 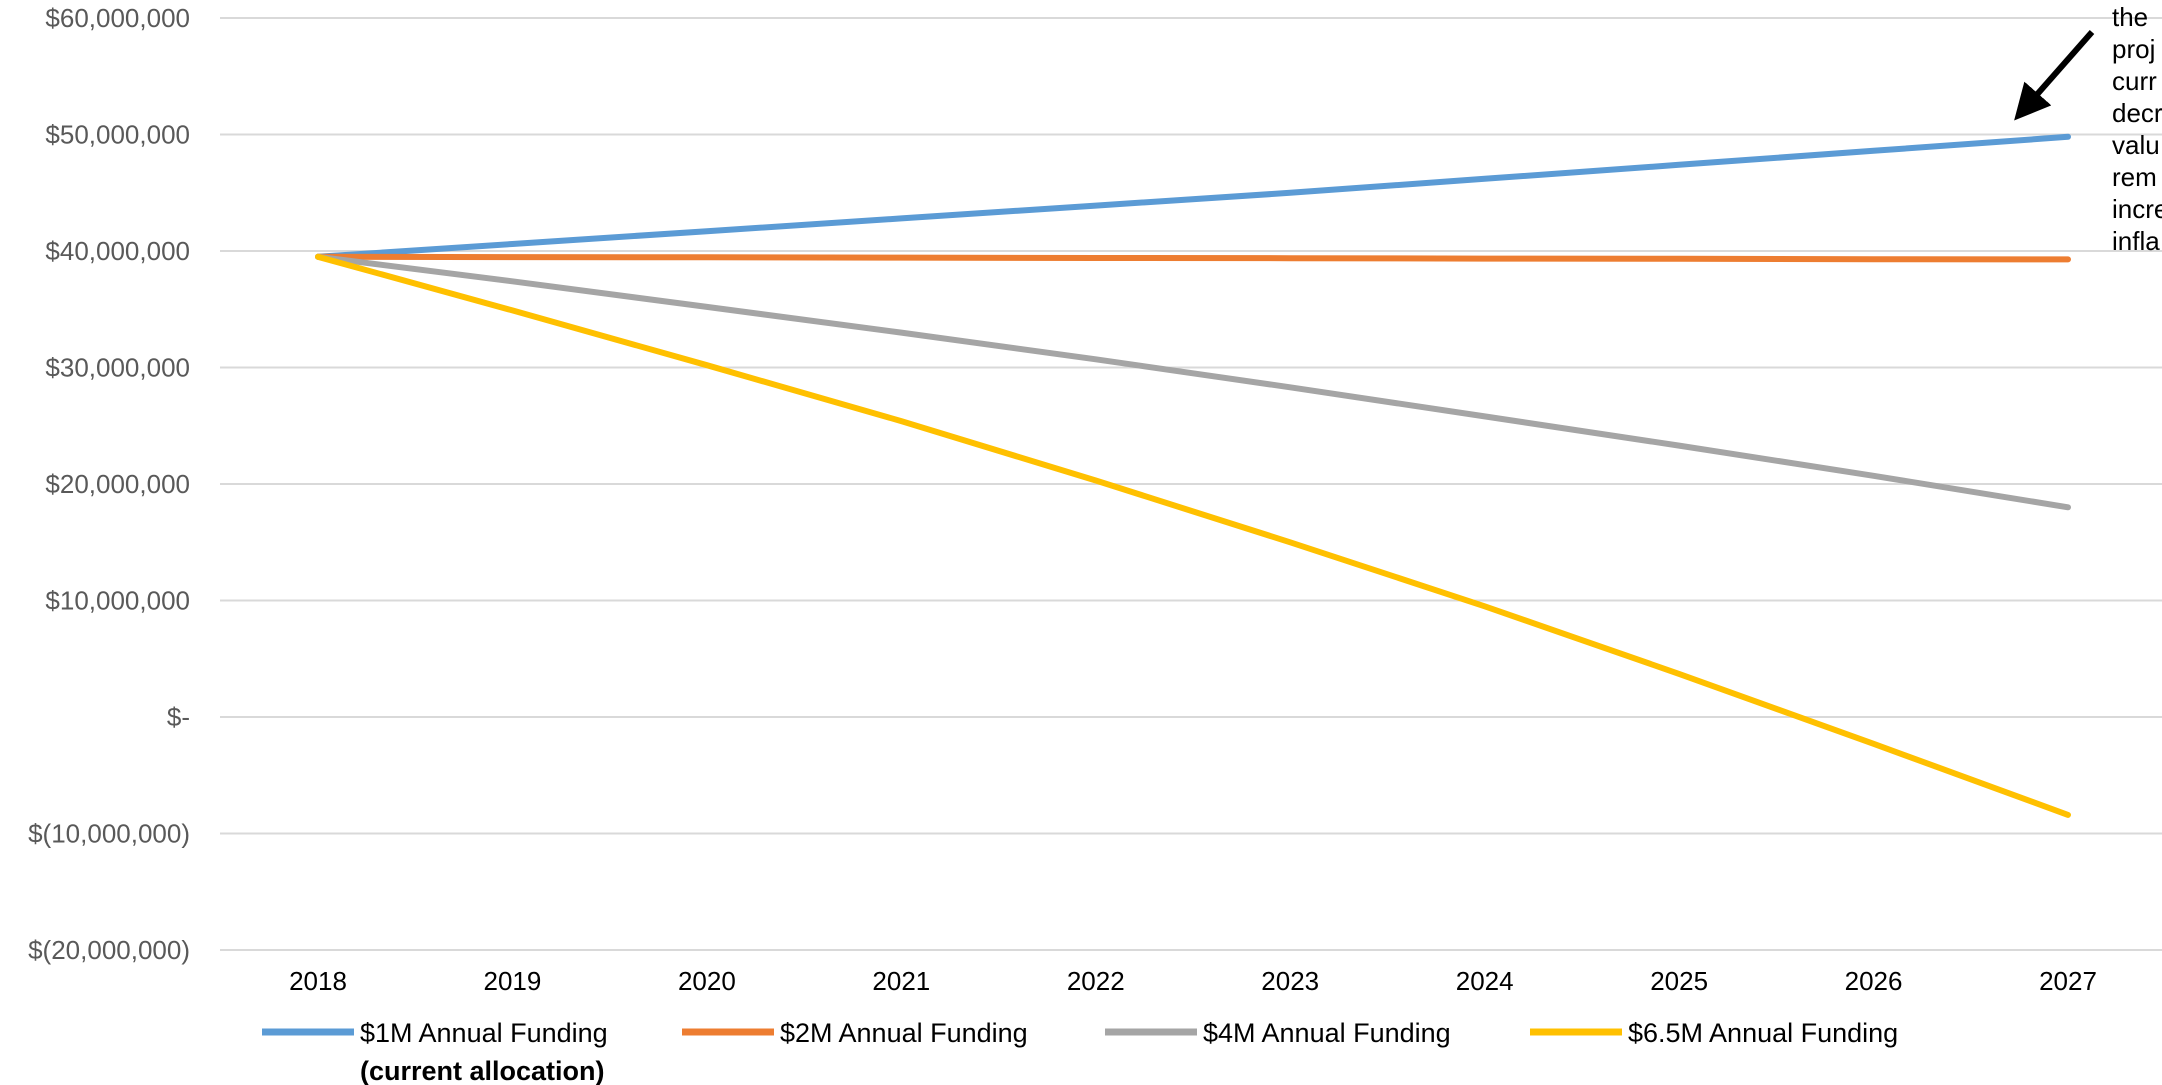 What do you see at coordinates (707, 981) in the screenshot?
I see `x-tick-label: 2020` at bounding box center [707, 981].